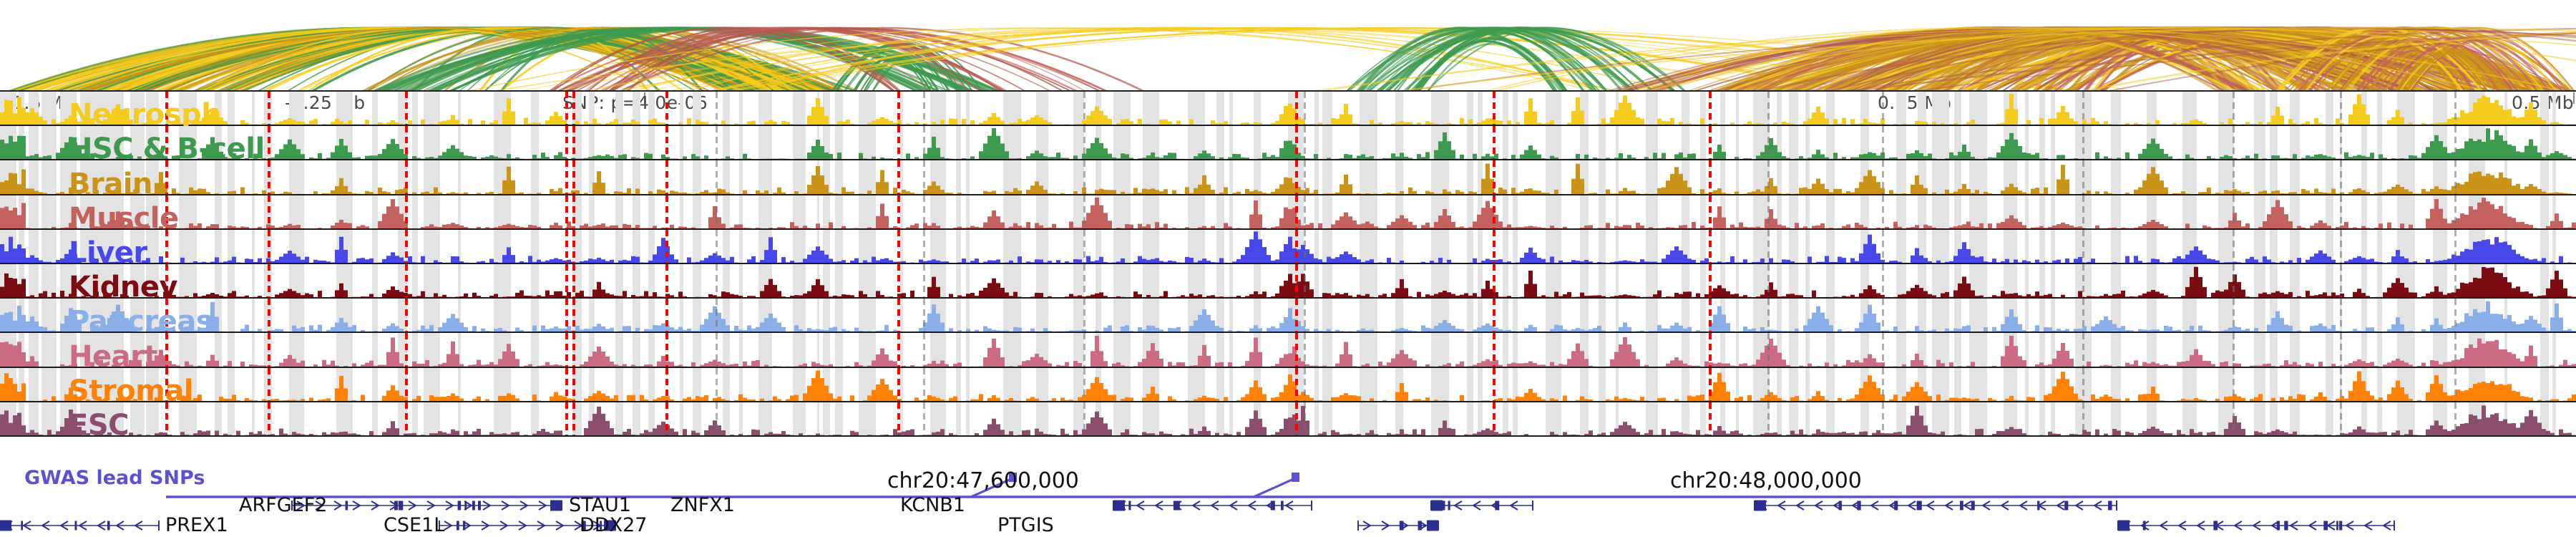 This screenshot has width=2576, height=537. Describe the element at coordinates (1288, 229) in the screenshot. I see `track-baseline` at that location.